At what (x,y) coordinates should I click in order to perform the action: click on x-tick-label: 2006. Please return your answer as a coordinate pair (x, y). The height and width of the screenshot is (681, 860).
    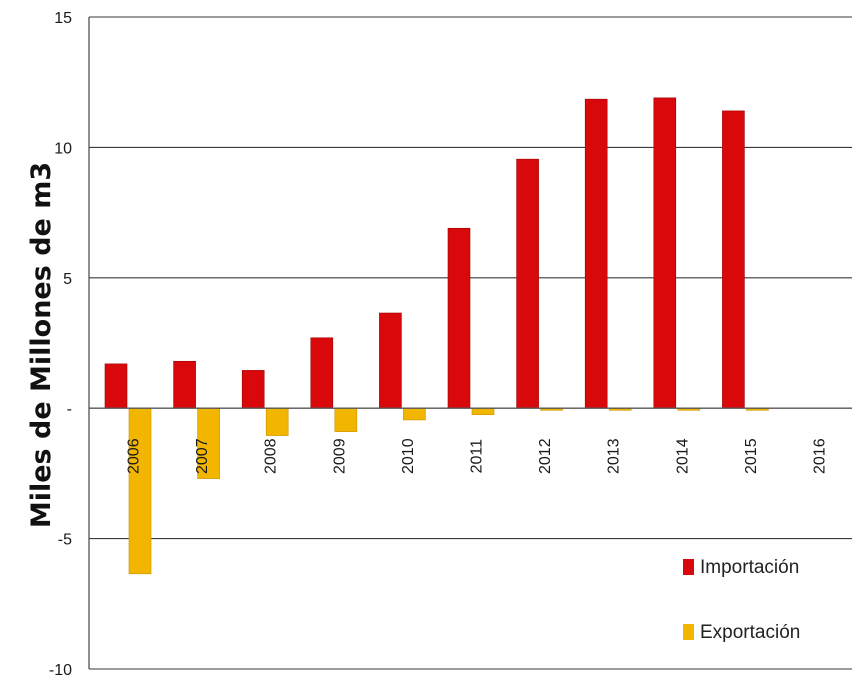
    Looking at the image, I should click on (134, 456).